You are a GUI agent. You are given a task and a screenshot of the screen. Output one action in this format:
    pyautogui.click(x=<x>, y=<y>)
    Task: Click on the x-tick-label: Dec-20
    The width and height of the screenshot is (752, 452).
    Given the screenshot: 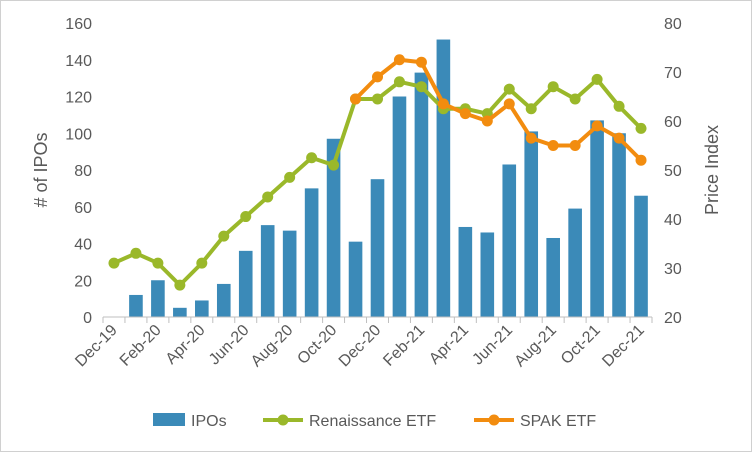 What is the action you would take?
    pyautogui.click(x=360, y=346)
    